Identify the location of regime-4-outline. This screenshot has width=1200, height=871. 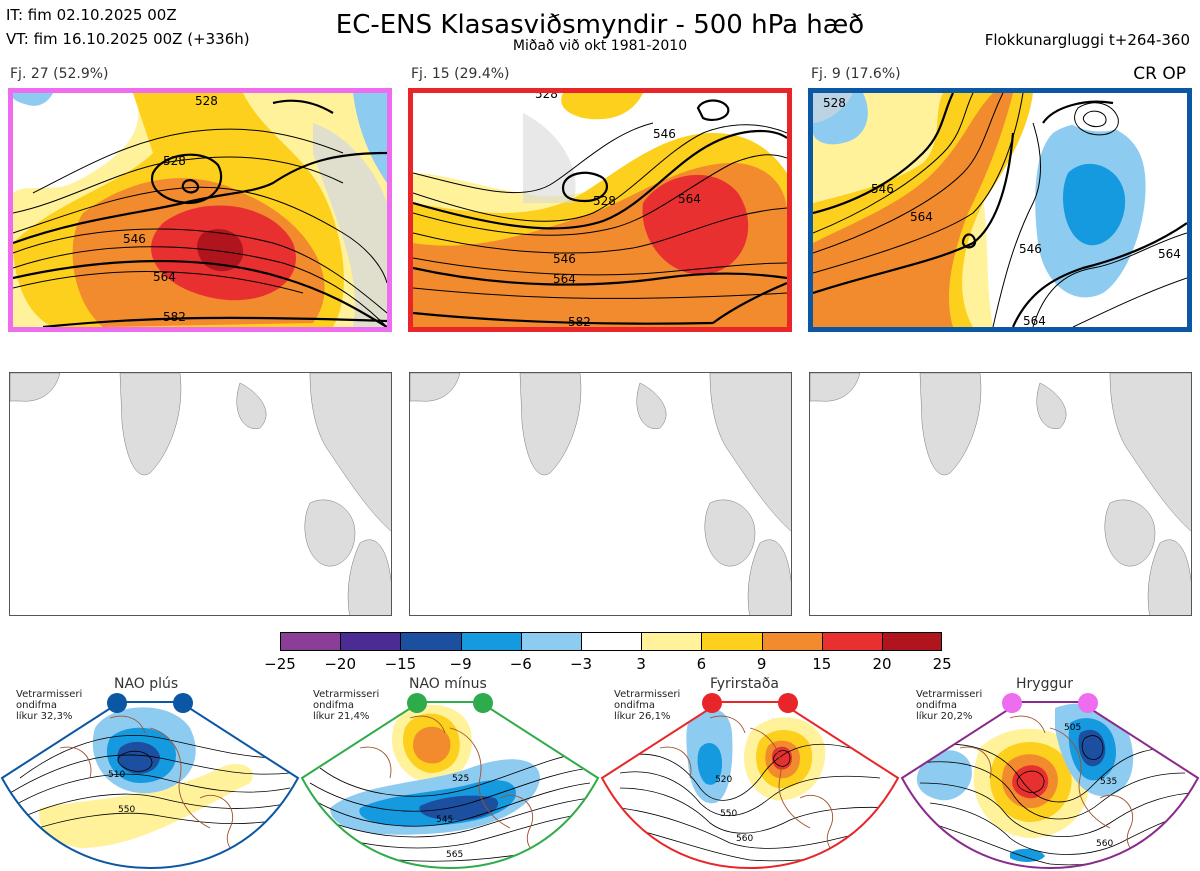
(1050, 785).